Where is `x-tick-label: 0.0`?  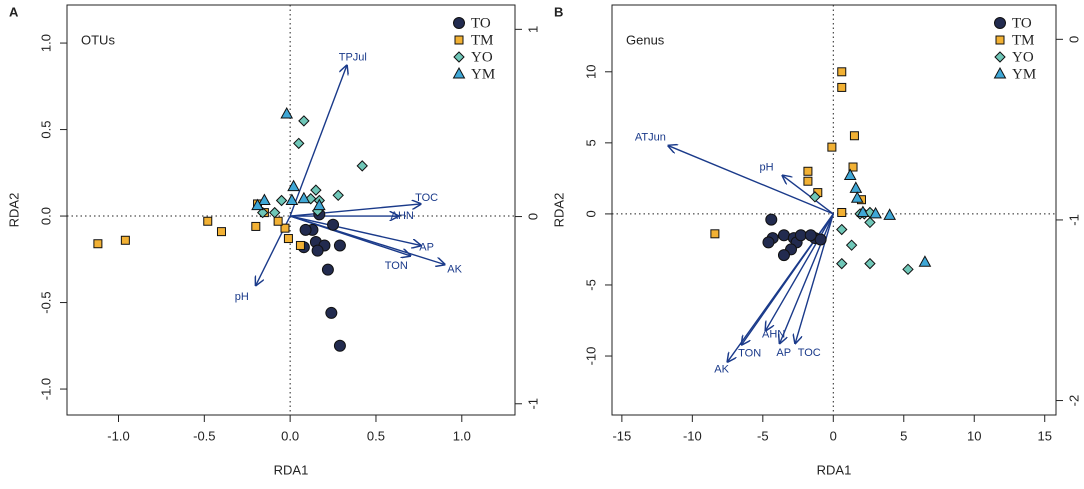 x-tick-label: 0.0 is located at coordinates (290, 435).